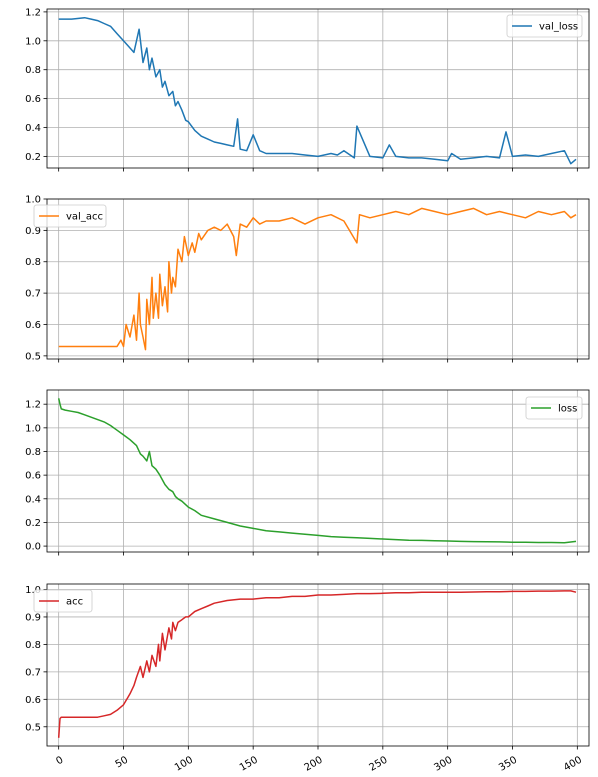 The image size is (598, 777). What do you see at coordinates (379, 764) in the screenshot?
I see `x-tick-label: 250` at bounding box center [379, 764].